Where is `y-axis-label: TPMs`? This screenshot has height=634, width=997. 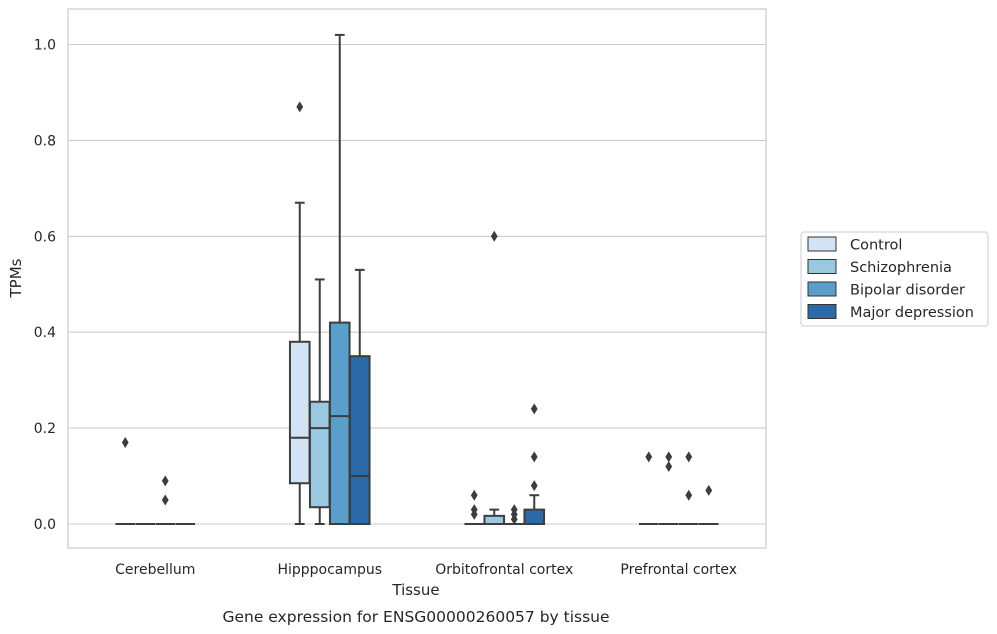
y-axis-label: TPMs is located at coordinates (16, 278).